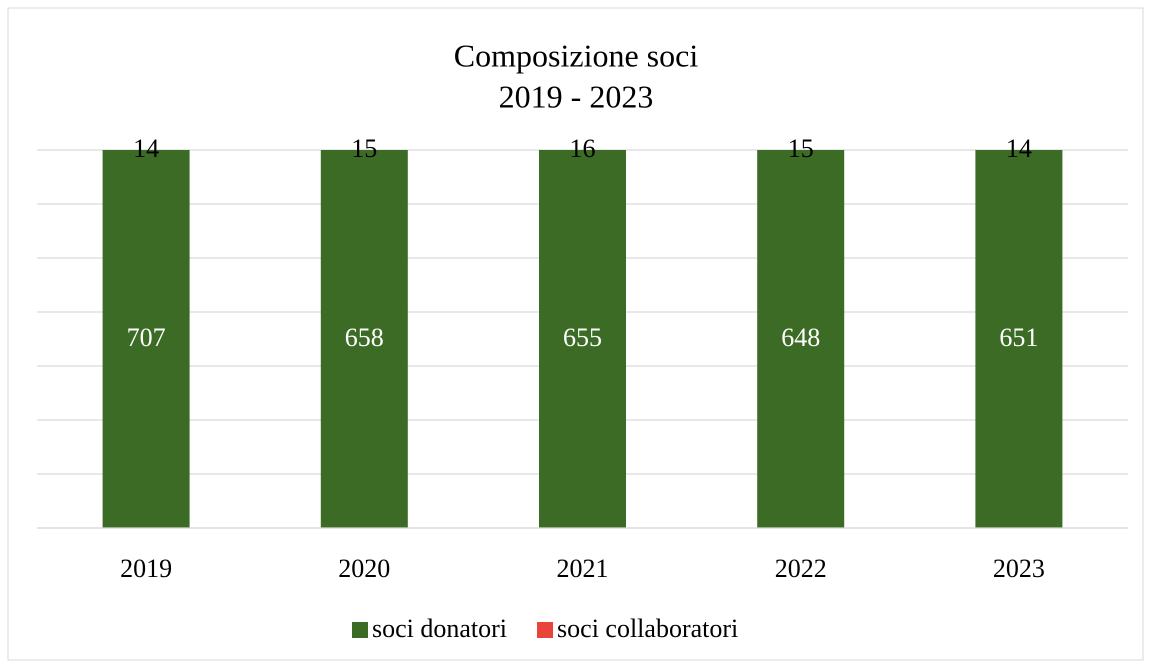 The height and width of the screenshot is (661, 1152). Describe the element at coordinates (439, 628) in the screenshot. I see `legend-label: soci donatori` at that location.